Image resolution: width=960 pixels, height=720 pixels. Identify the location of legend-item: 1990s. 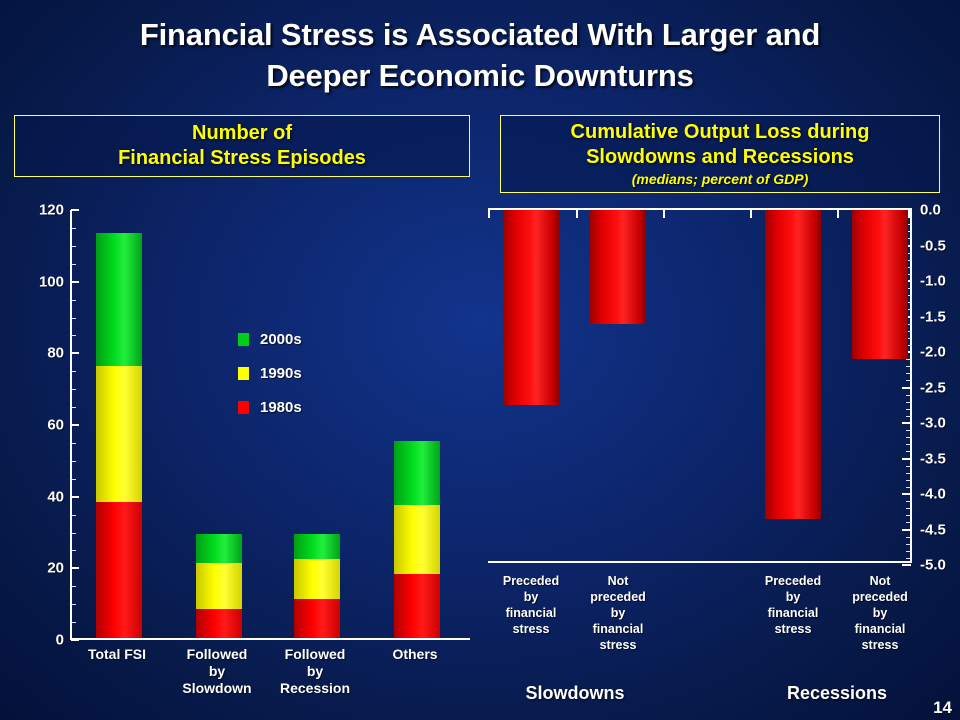
(270, 373).